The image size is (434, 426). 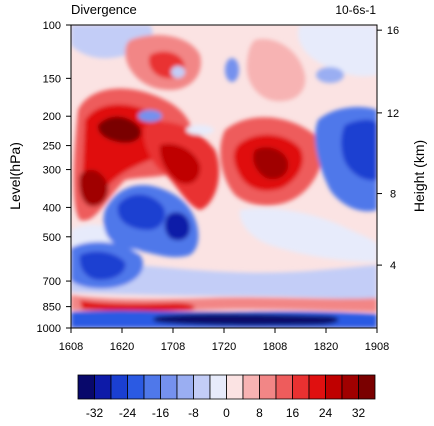 What do you see at coordinates (141, 212) in the screenshot?
I see `neg-core-mid-inner` at bounding box center [141, 212].